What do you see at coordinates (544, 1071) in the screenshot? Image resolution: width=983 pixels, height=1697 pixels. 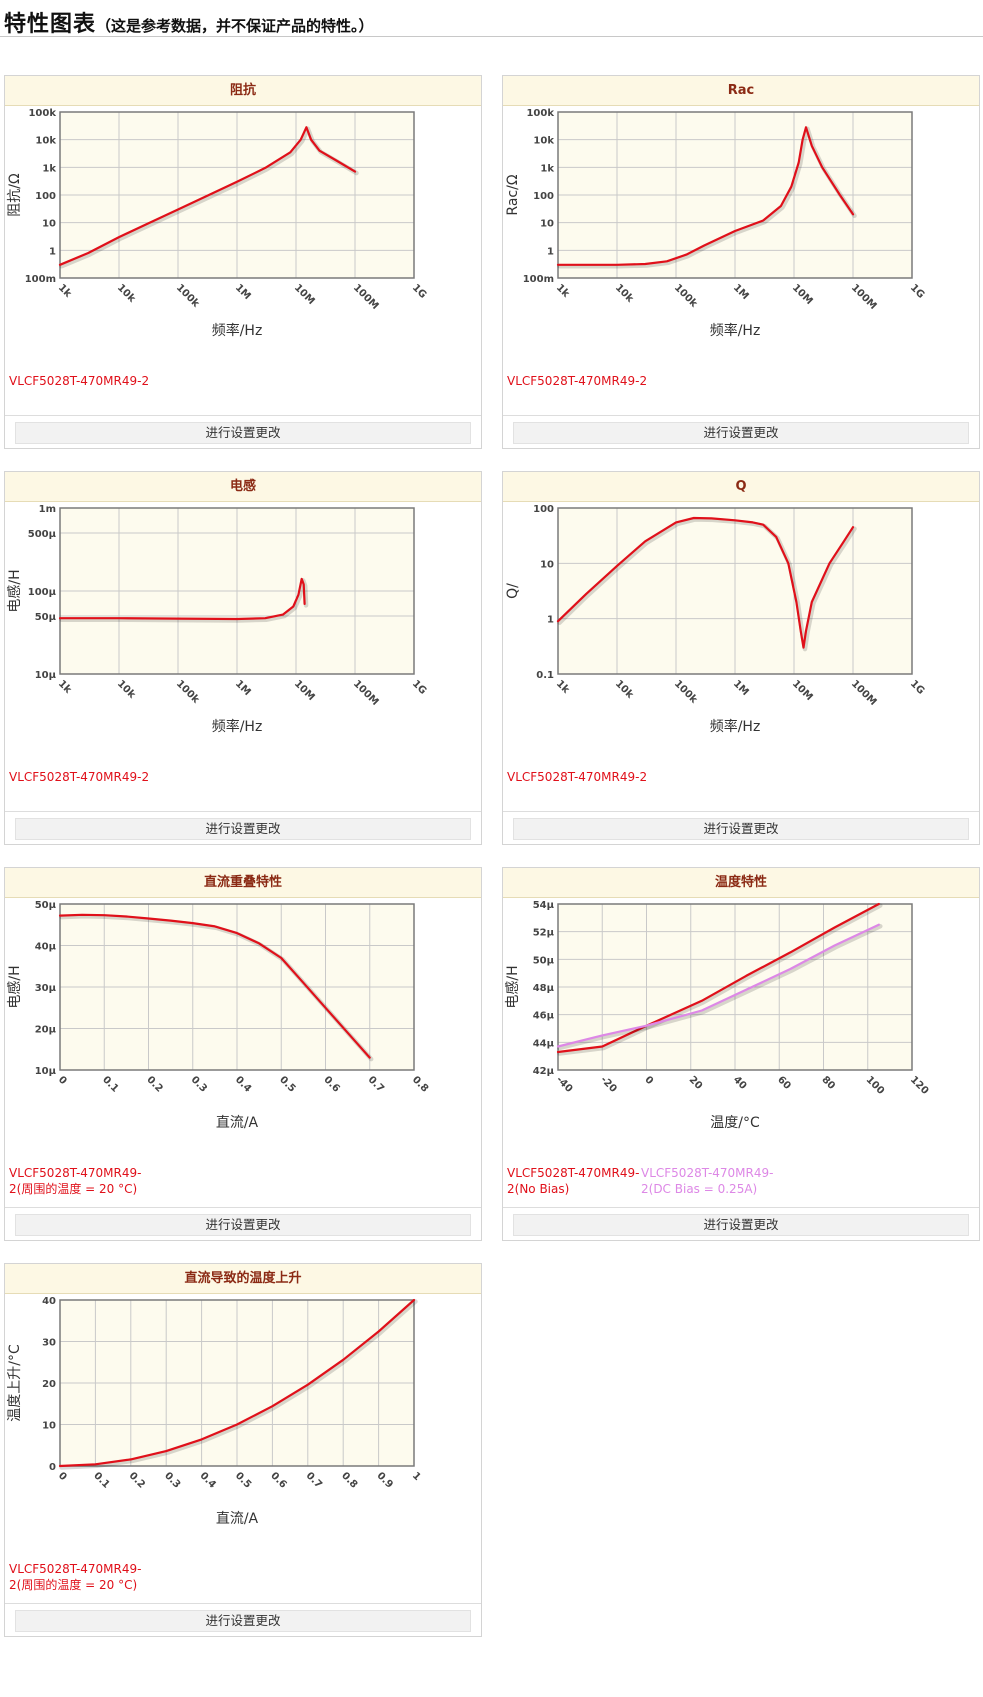 I see `y-tick-label: 42μ` at bounding box center [544, 1071].